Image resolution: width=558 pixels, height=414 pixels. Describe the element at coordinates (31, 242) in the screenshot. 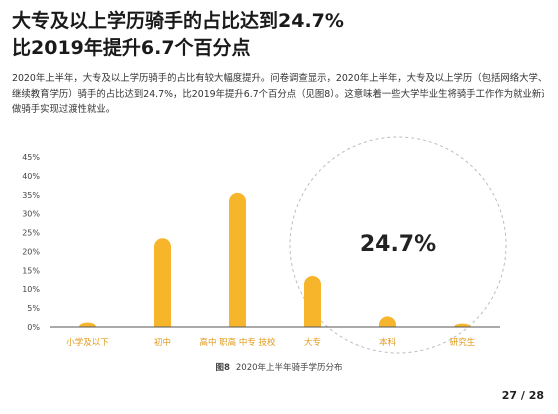

I see `y-axis-ticks: 0% 5% 10% 15% 20% 25% 30% 35% 40% 45%` at that location.